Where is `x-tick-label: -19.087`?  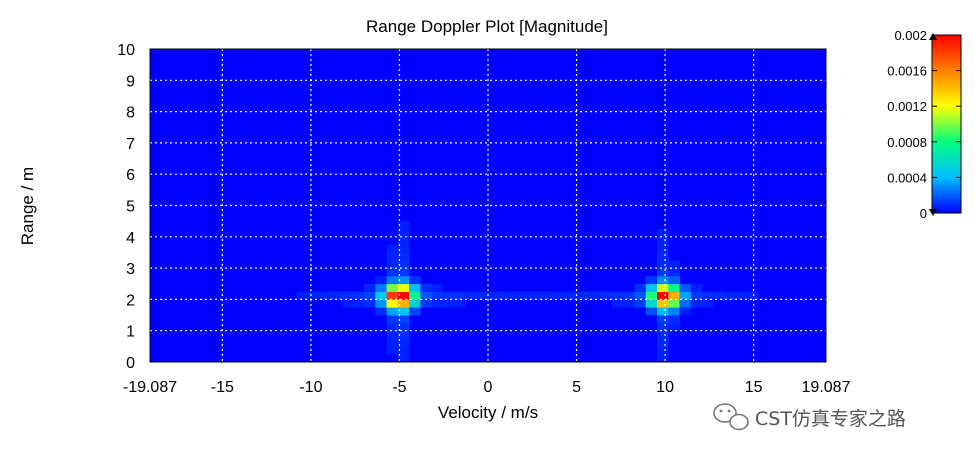
x-tick-label: -19.087 is located at coordinates (150, 387).